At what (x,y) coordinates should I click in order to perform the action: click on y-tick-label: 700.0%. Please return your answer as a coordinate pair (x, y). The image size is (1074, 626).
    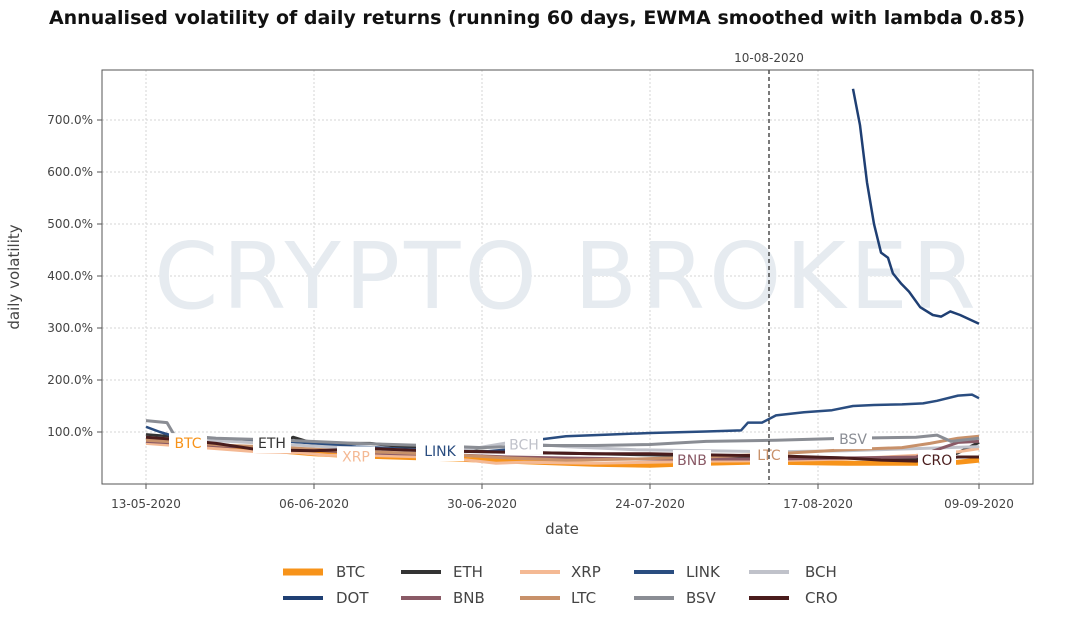
    Looking at the image, I should click on (70, 120).